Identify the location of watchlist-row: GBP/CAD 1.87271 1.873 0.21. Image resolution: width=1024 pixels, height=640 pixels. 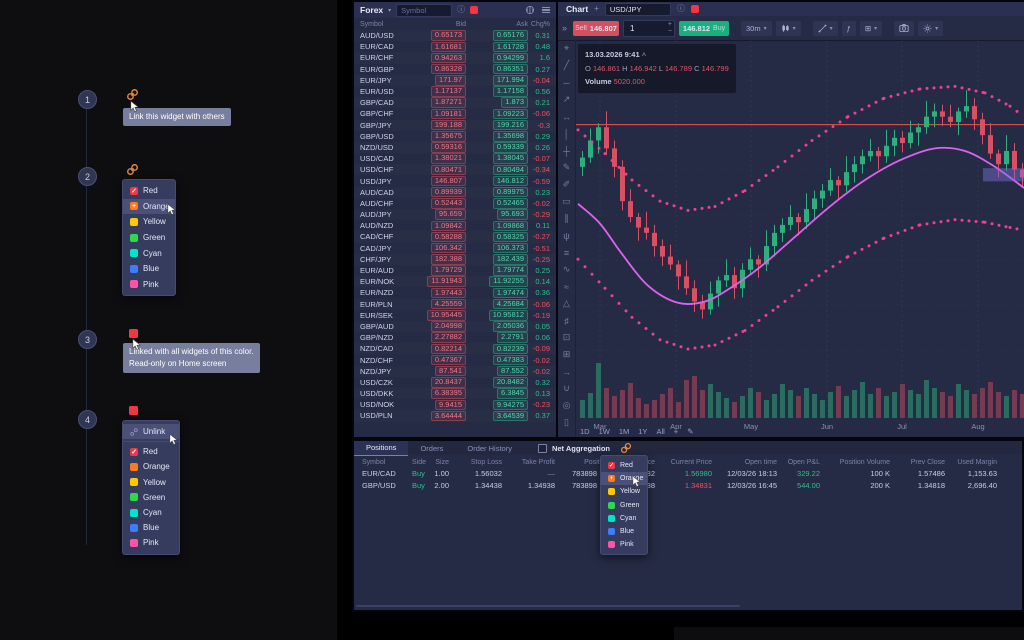
(455, 102).